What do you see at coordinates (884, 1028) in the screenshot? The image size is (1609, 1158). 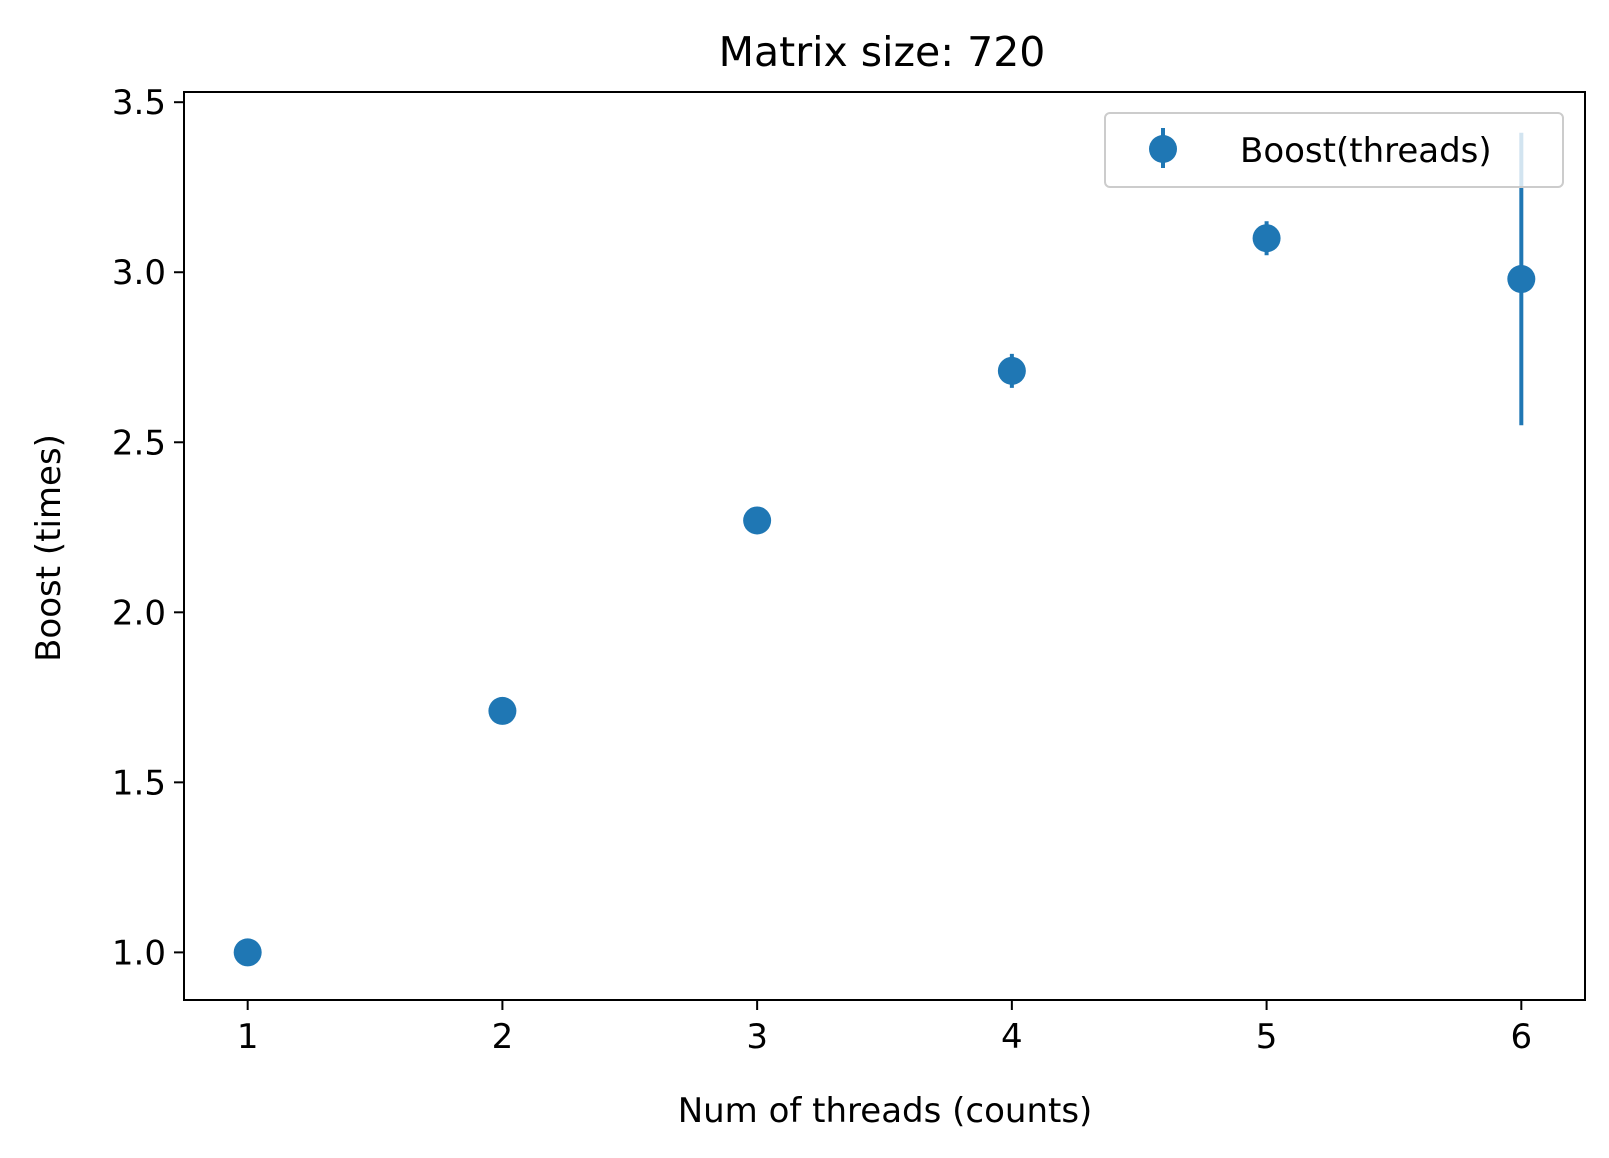 I see `x-axis: 1 2 3 4 5 6` at bounding box center [884, 1028].